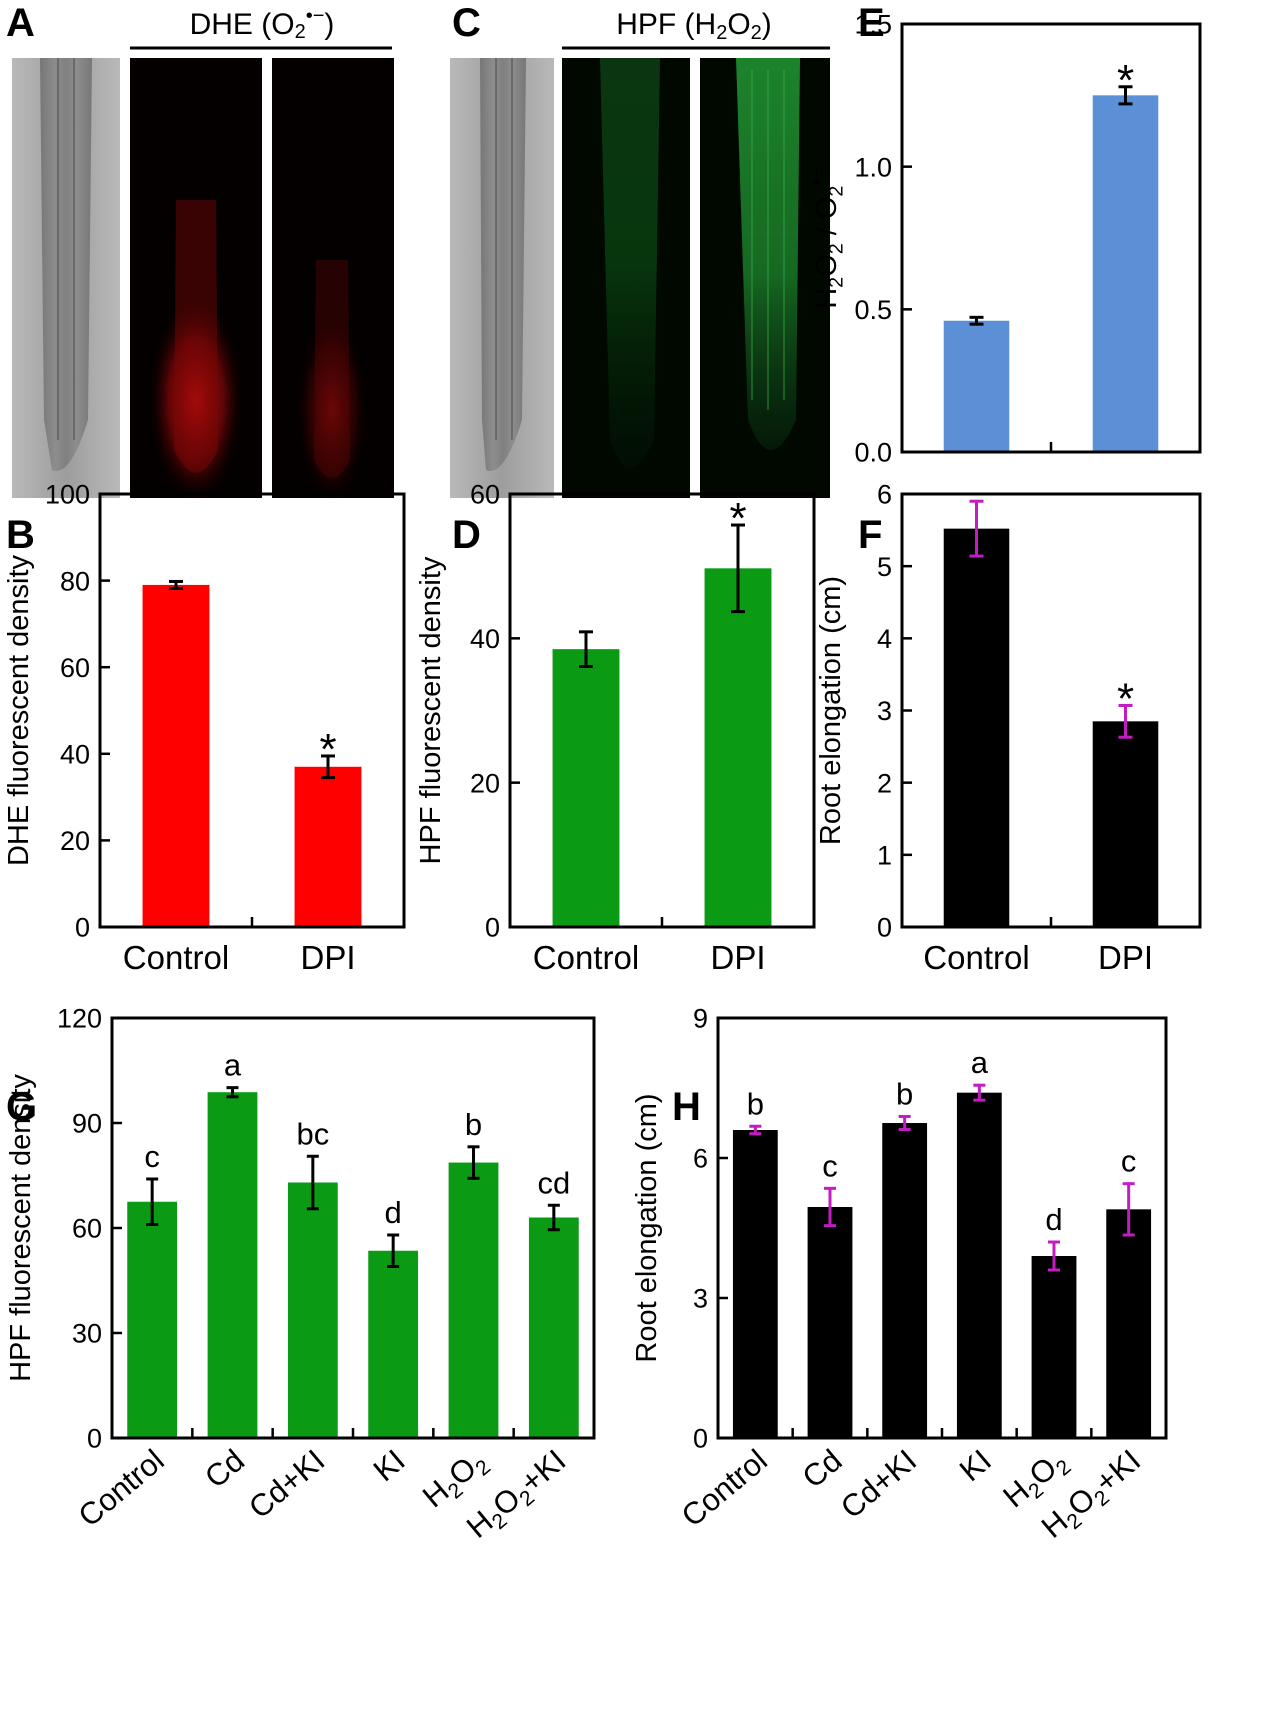 This screenshot has width=1269, height=1719. I want to click on chart-g-frame, so click(353, 1228).